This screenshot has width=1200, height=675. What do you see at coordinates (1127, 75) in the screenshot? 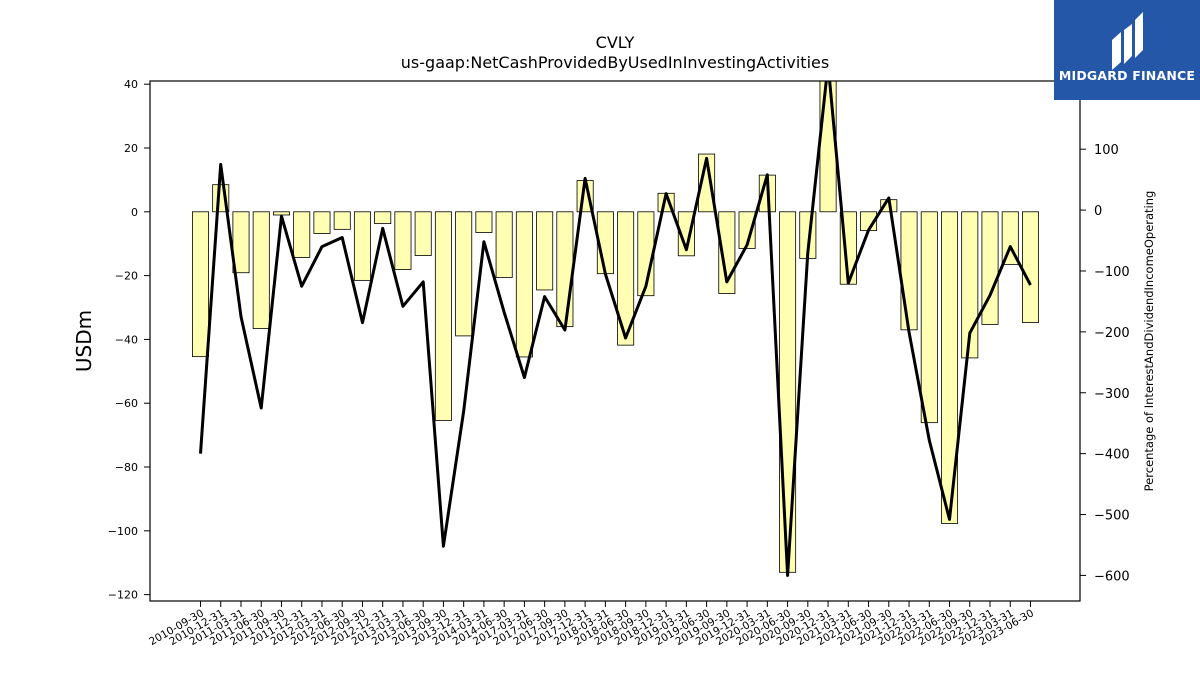
I see `brand-name: MIDGARD FINANCE` at bounding box center [1127, 75].